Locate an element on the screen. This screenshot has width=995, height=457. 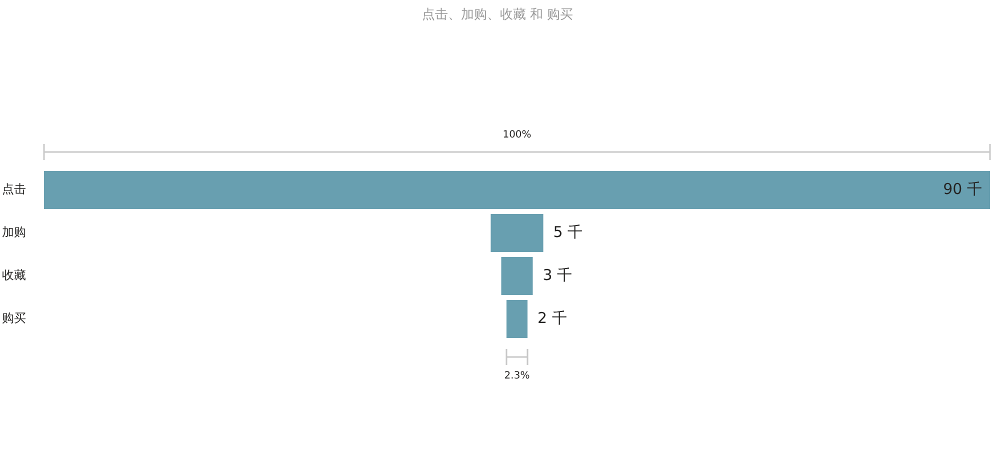
text: 2.3% is located at coordinates (517, 376).